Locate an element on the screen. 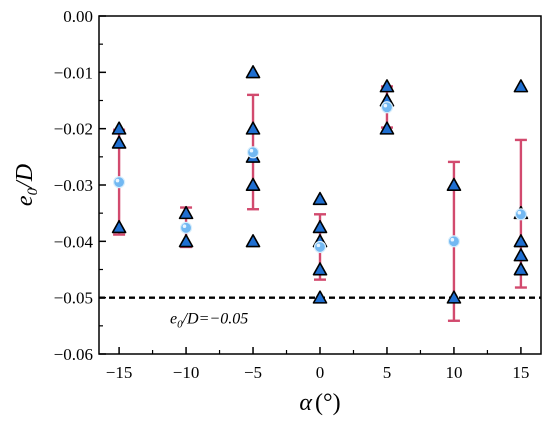  y-tick-label: −0.04 is located at coordinates (74, 241).